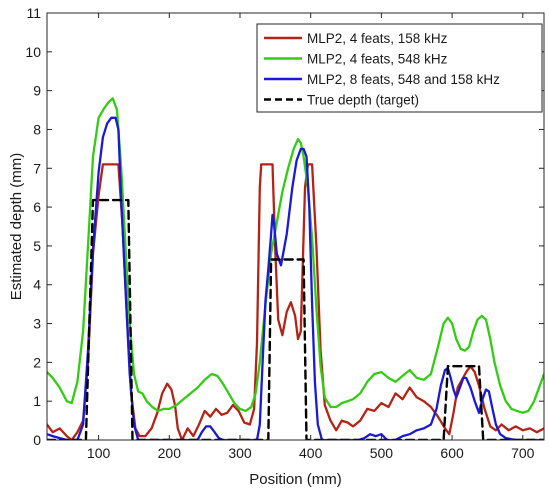 The width and height of the screenshot is (550, 493). Describe the element at coordinates (16, 227) in the screenshot. I see `y-axis-title: Estimated depth (mm)` at that location.